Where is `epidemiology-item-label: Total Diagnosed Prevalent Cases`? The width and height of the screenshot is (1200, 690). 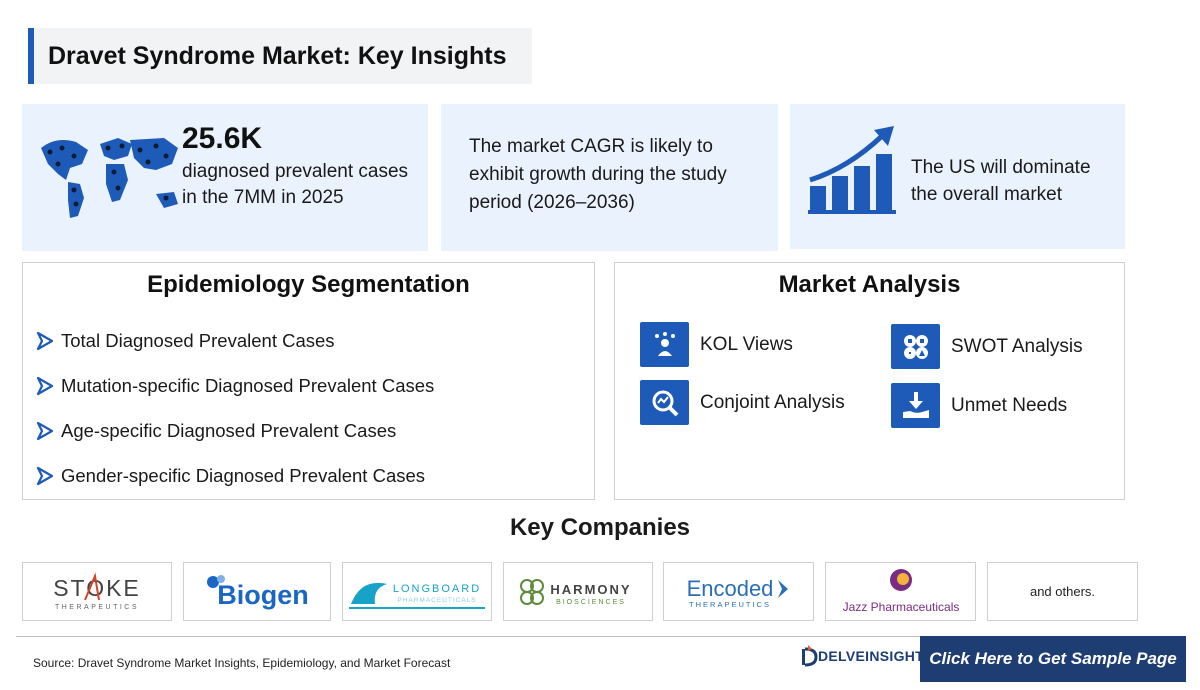
epidemiology-item-label: Total Diagnosed Prevalent Cases is located at coordinates (198, 340).